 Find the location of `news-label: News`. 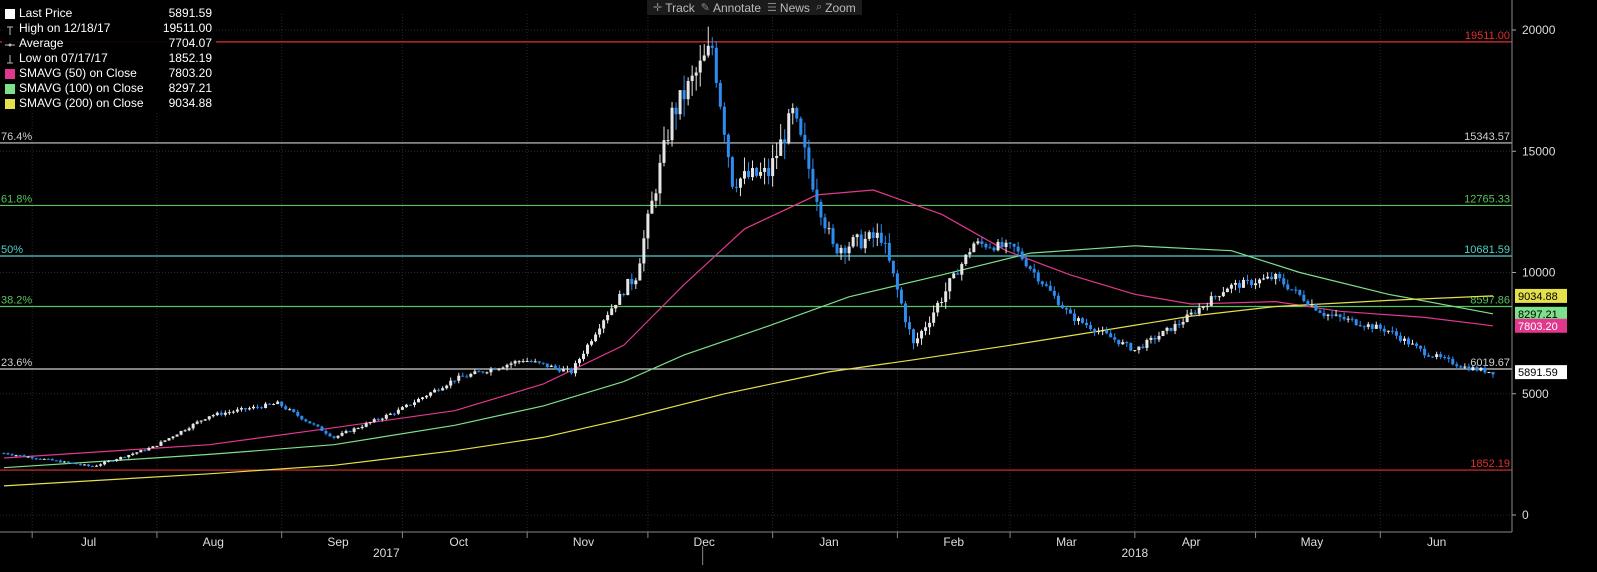

news-label: News is located at coordinates (794, 7).